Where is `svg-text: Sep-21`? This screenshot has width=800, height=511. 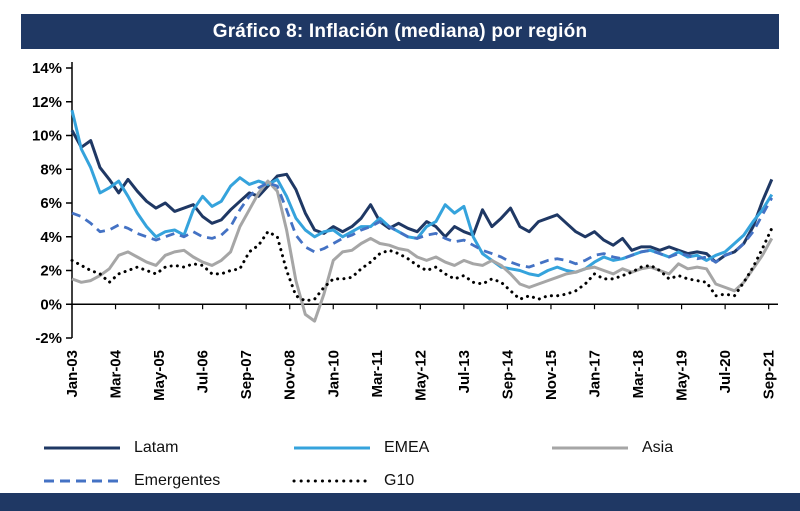
svg-text: Sep-21 is located at coordinates (769, 374).